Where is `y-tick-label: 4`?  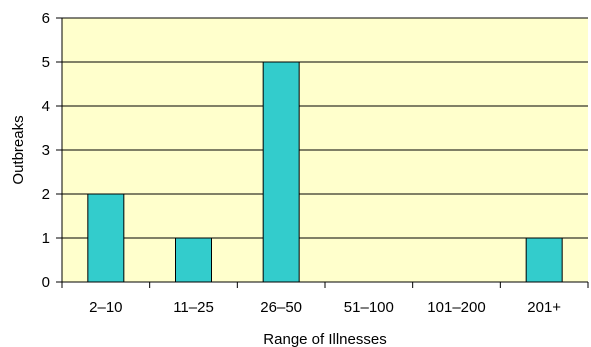
y-tick-label: 4 is located at coordinates (46, 106).